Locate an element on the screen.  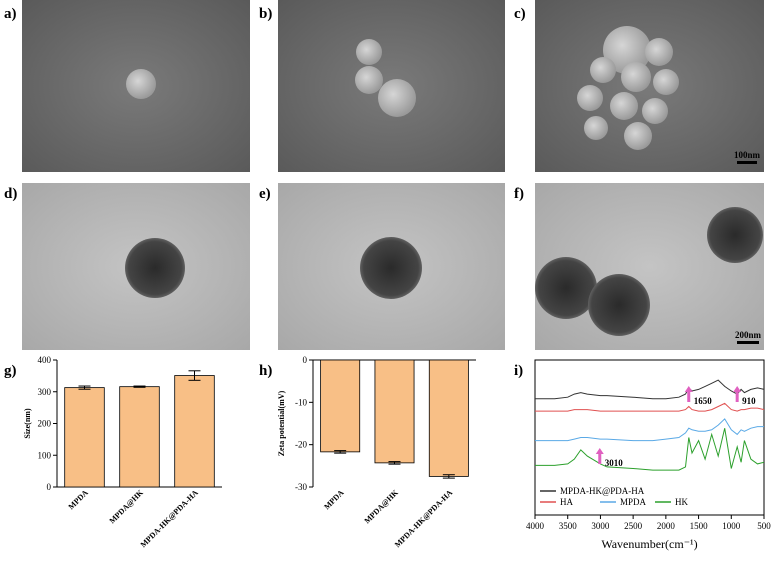
annotation: 1650 is located at coordinates (703, 401).